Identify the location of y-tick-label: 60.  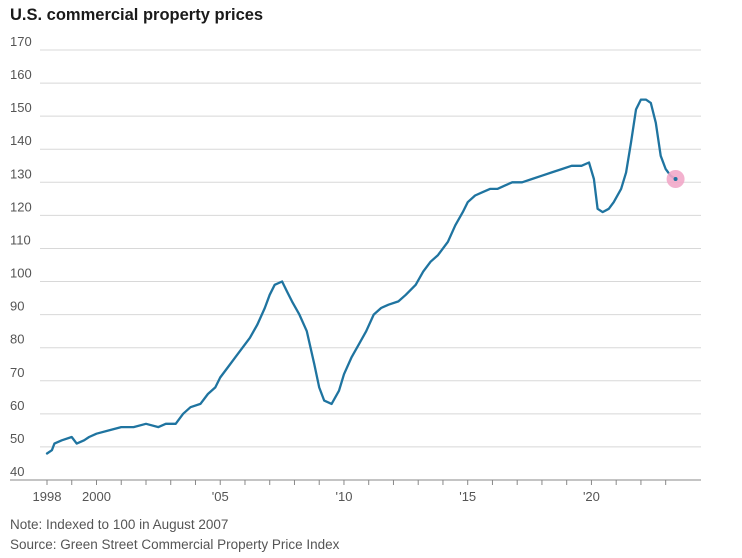
(17, 405).